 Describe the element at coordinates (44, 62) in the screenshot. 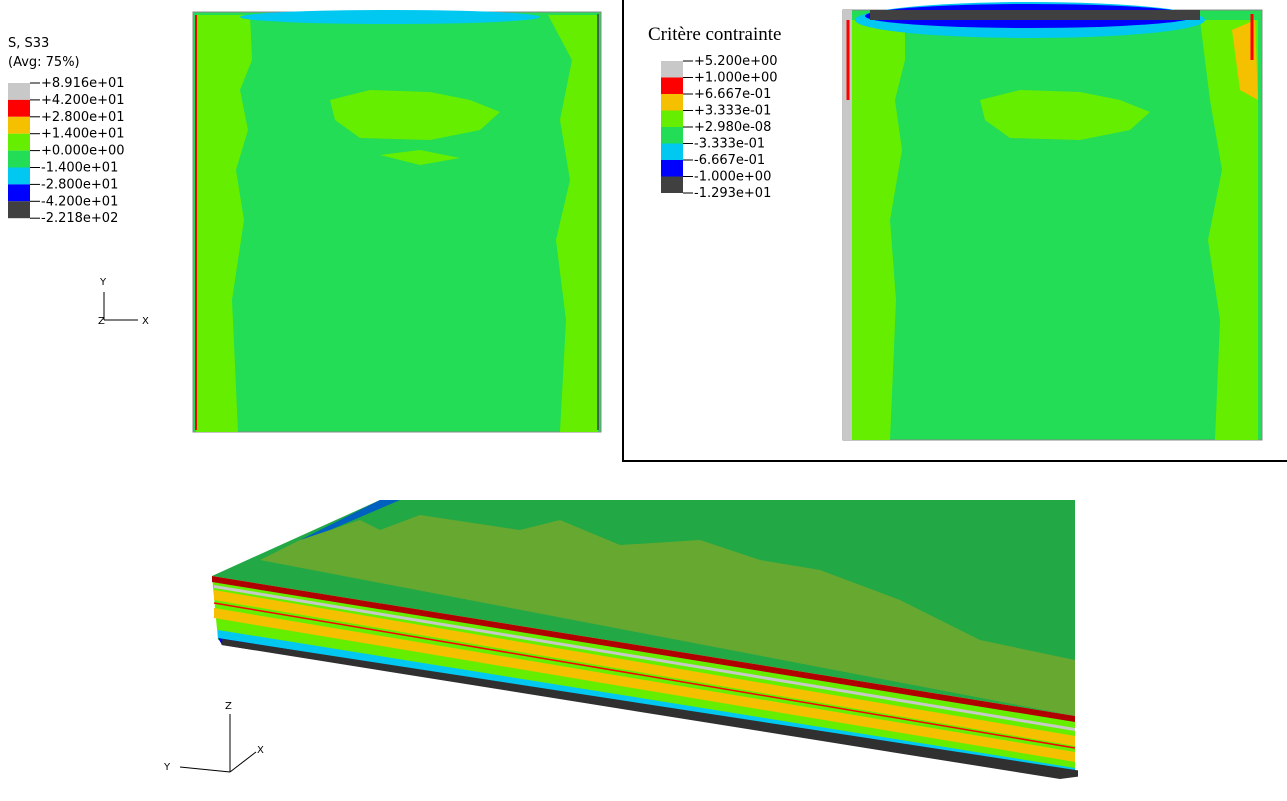

I see `legend-subtitle: (Avg: 75%)` at that location.